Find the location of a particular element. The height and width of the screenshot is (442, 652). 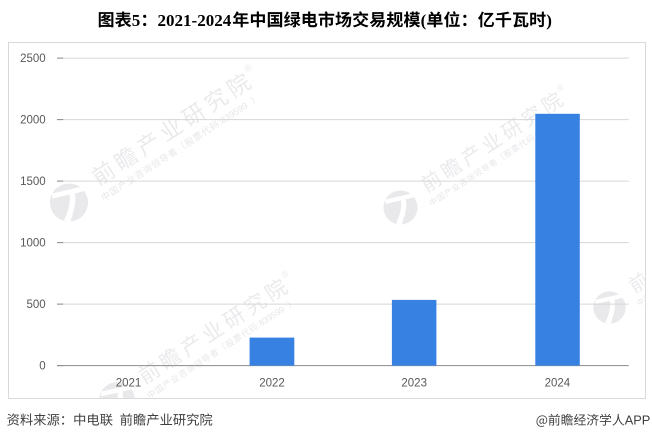

svg-text: 2500 is located at coordinates (33, 59).